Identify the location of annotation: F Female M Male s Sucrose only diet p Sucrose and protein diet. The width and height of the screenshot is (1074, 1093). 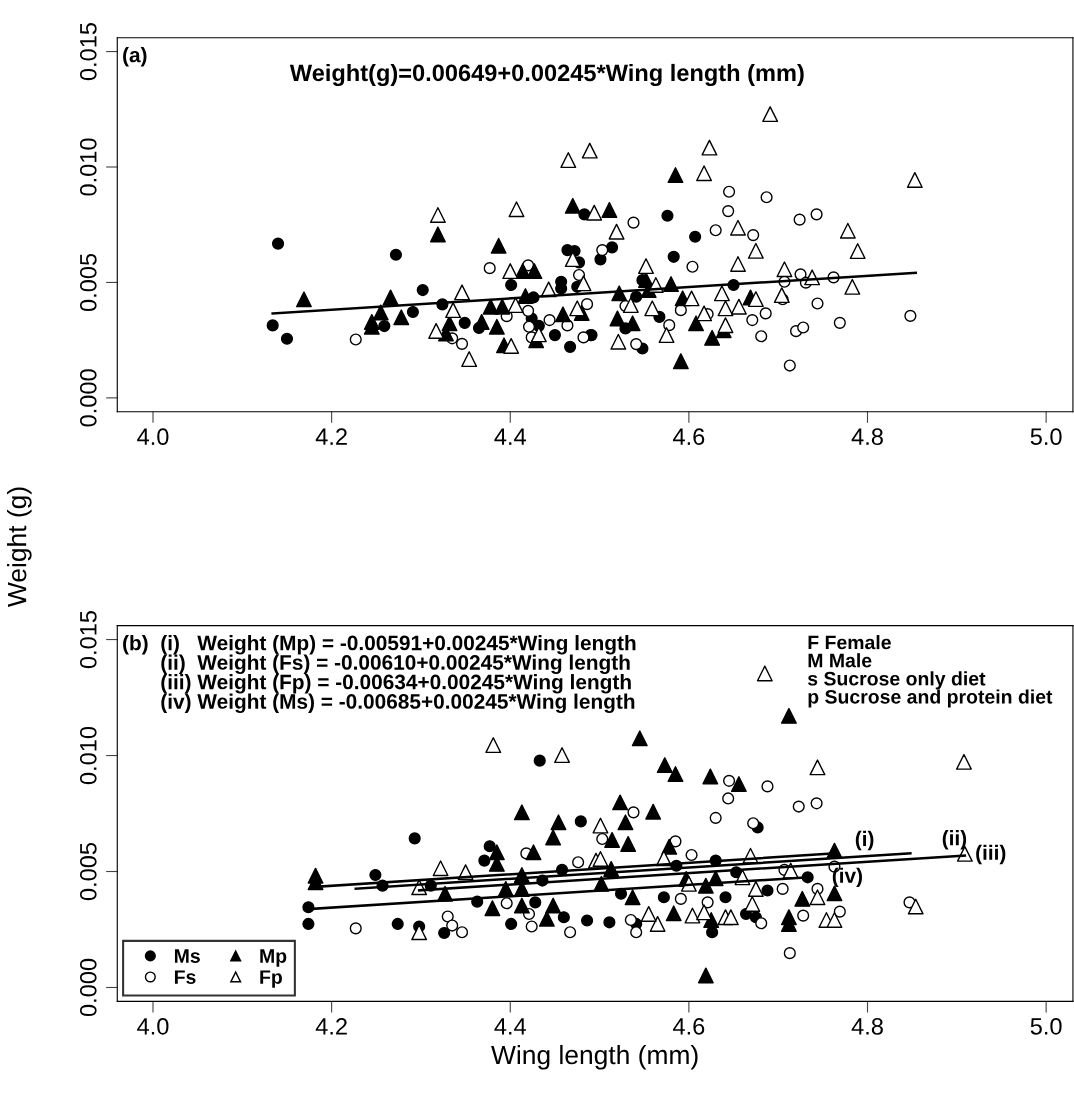
(930, 671).